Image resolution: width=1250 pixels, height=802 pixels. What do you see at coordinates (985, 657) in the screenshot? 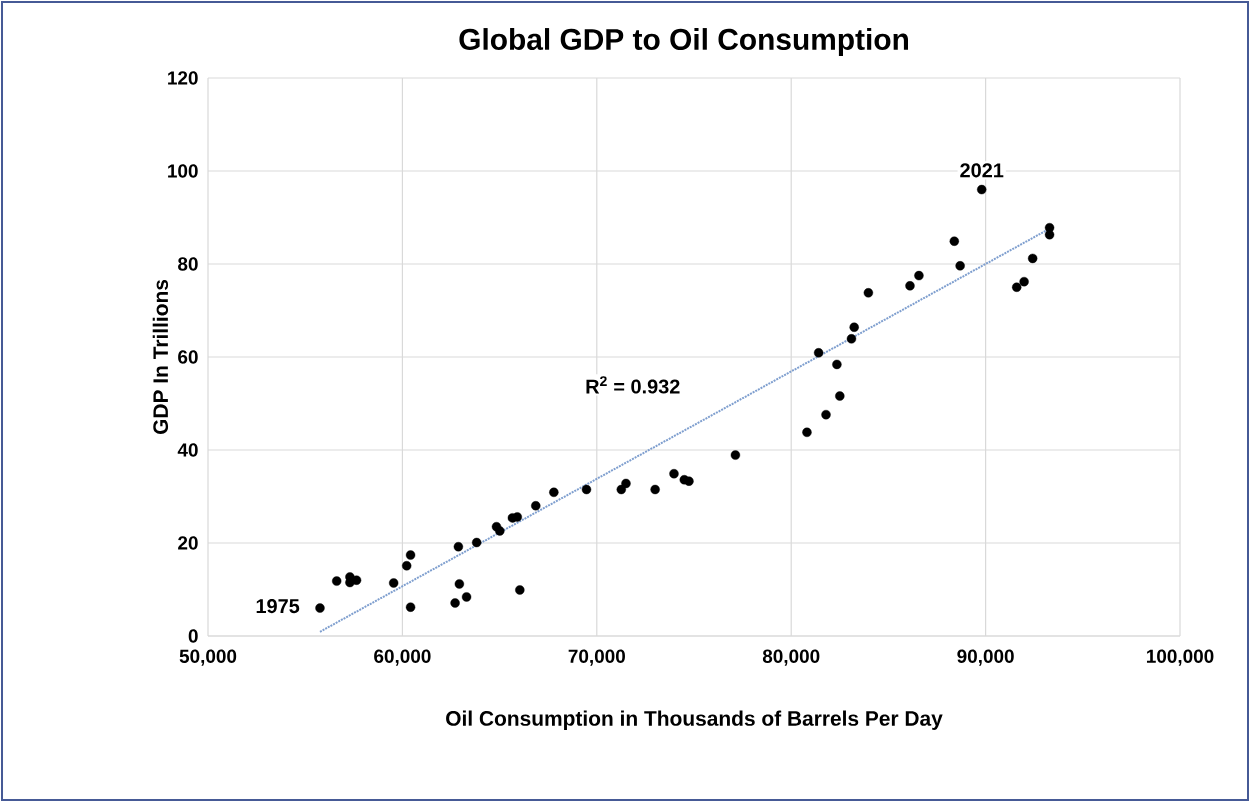
I see `x-tick-label: 90,000` at bounding box center [985, 657].